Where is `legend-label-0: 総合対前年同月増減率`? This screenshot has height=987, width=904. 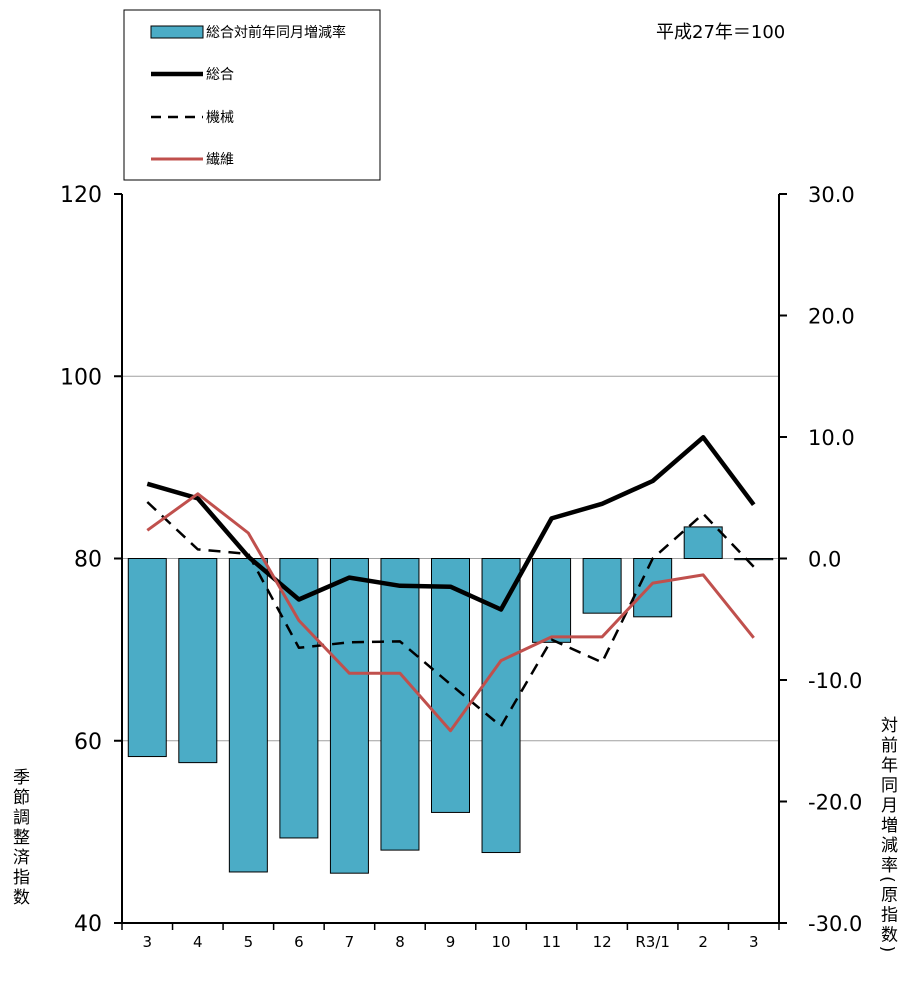 legend-label-0: 総合対前年同月増減率 is located at coordinates (276, 32).